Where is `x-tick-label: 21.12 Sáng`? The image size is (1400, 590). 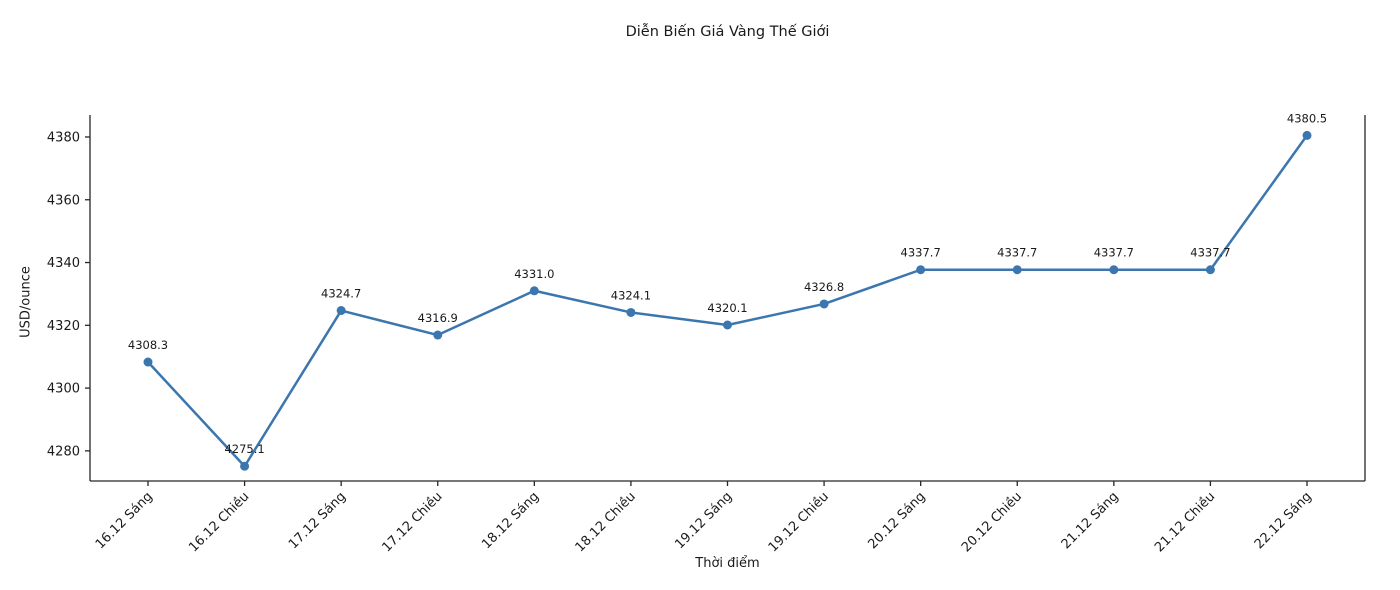 x-tick-label: 21.12 Sáng is located at coordinates (1090, 520).